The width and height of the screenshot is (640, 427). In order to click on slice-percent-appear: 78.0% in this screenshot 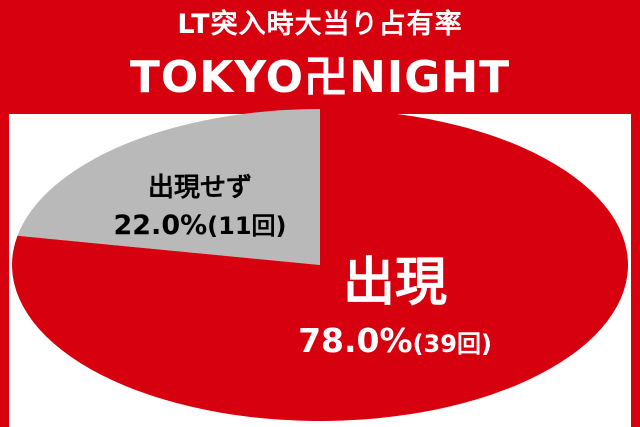, I will do `click(355, 340)`.